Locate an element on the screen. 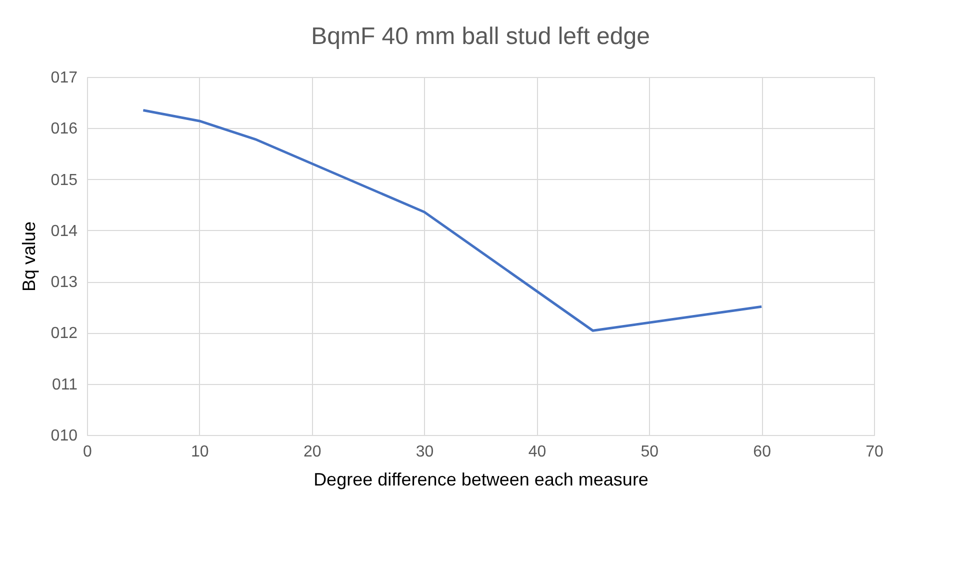  y-tick-label: 013 is located at coordinates (64, 283).